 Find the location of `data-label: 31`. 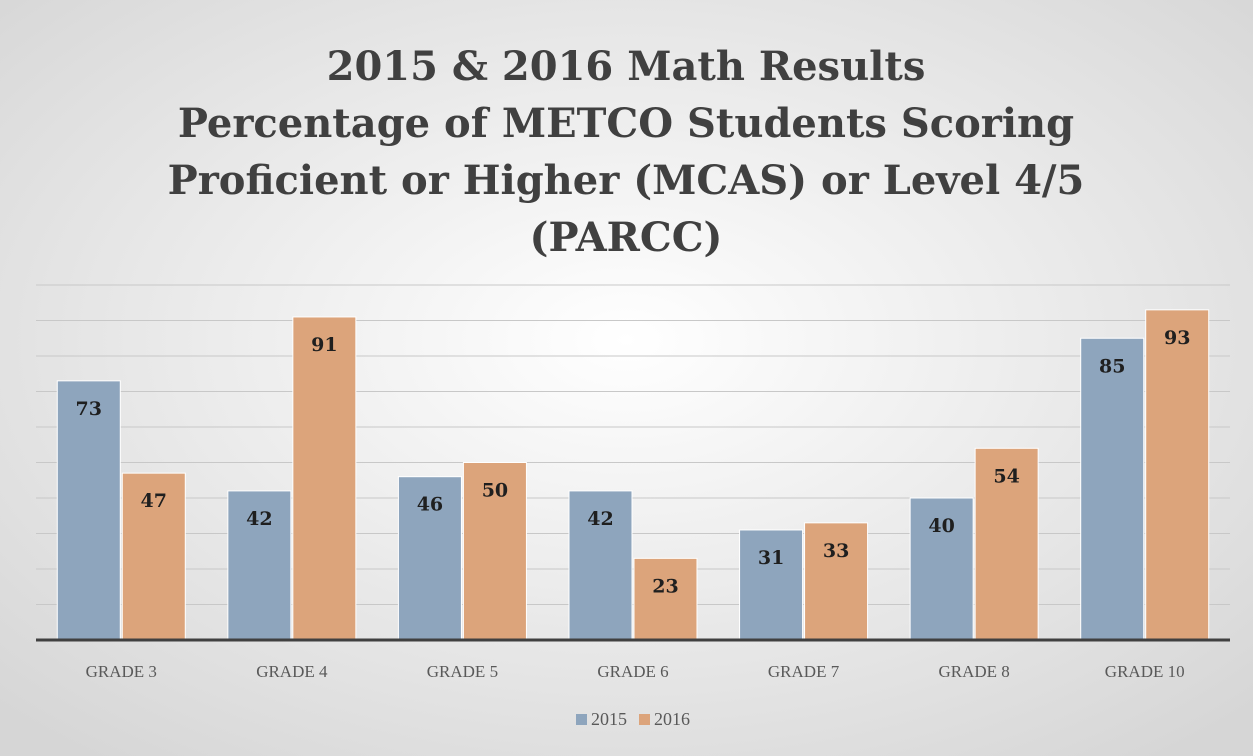

data-label: 31 is located at coordinates (771, 558).